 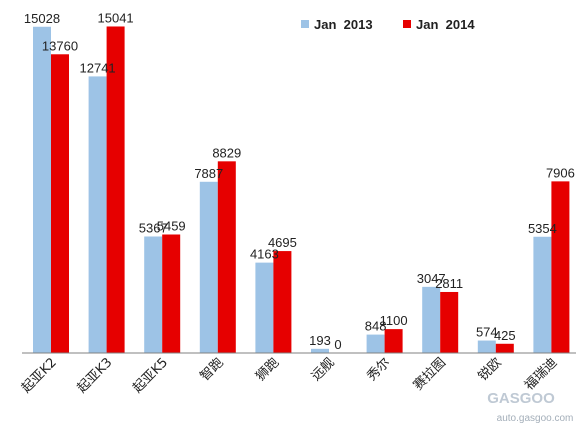 I want to click on data-label-jan-2014-9: 7906, so click(x=560, y=172).